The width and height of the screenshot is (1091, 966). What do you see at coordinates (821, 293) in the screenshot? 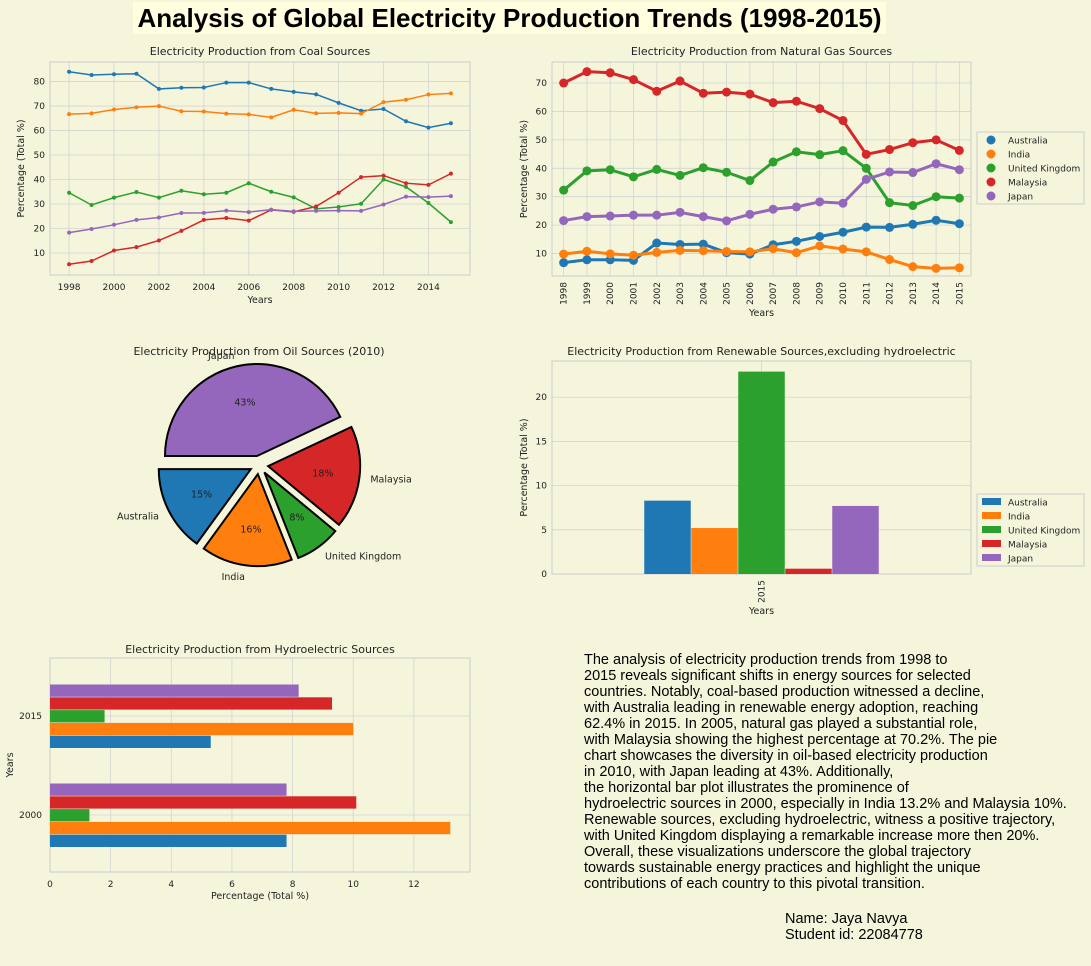
I see `x-tick-label: 2009` at bounding box center [821, 293].